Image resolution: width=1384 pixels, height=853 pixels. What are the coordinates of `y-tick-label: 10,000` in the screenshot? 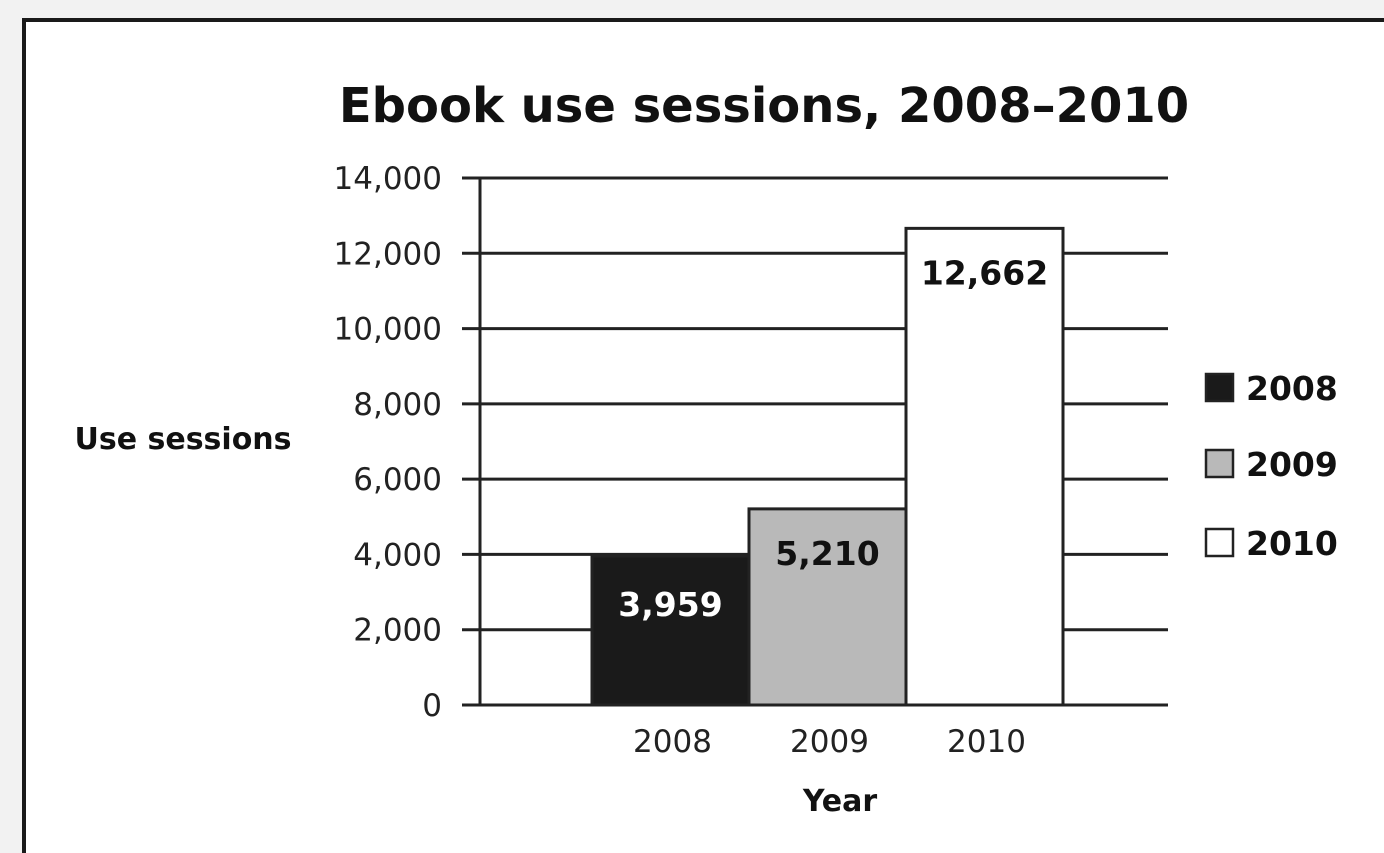 It's located at (388, 330).